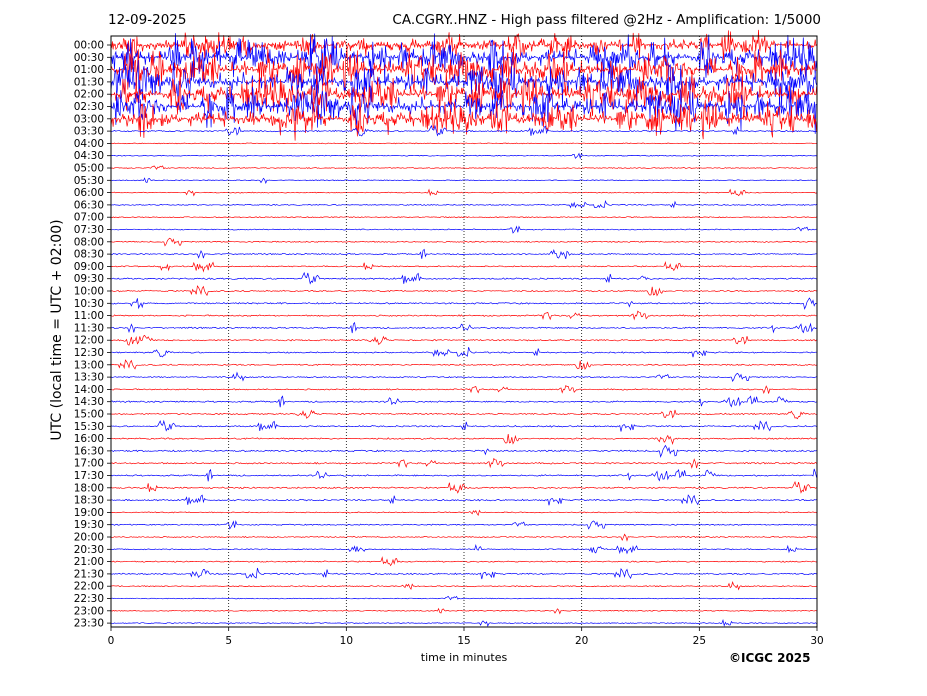 This screenshot has width=927, height=696. I want to click on y-tick-label: 20:00, so click(89, 538).